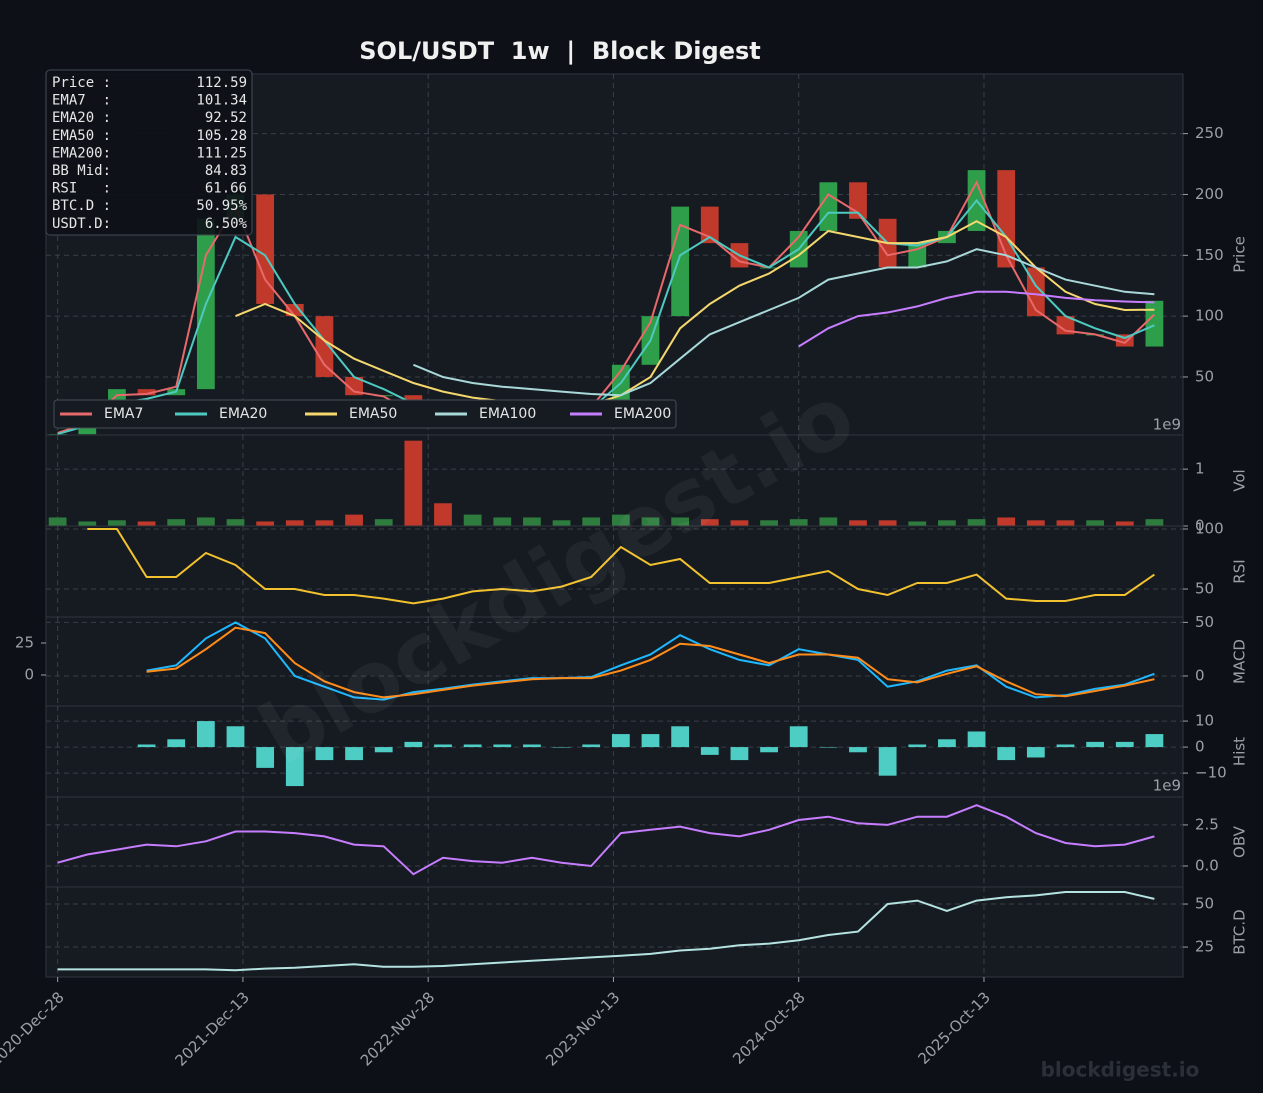 Image resolution: width=1263 pixels, height=1093 pixels. Describe the element at coordinates (642, 414) in the screenshot. I see `legend-label: EMA200` at that location.